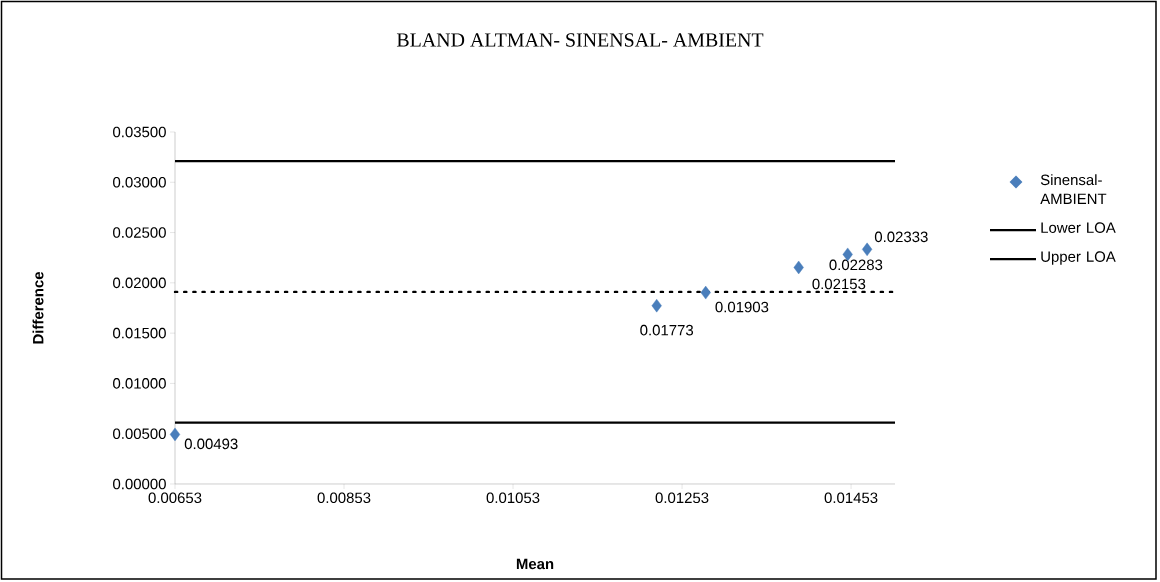  I want to click on data-label: 0.00493, so click(211, 444).